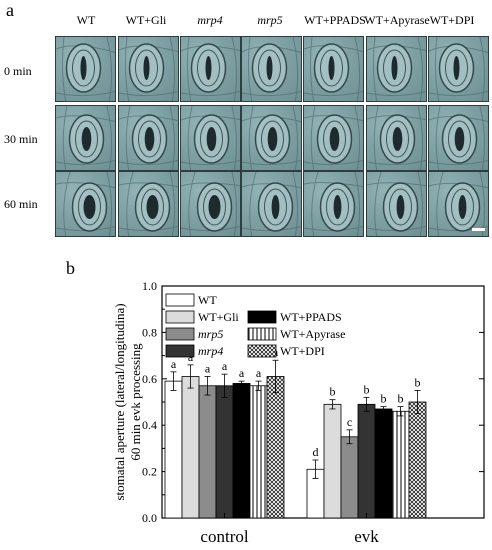 The width and height of the screenshot is (492, 550). What do you see at coordinates (146, 20) in the screenshot?
I see `column-label-2: WT+Gli` at bounding box center [146, 20].